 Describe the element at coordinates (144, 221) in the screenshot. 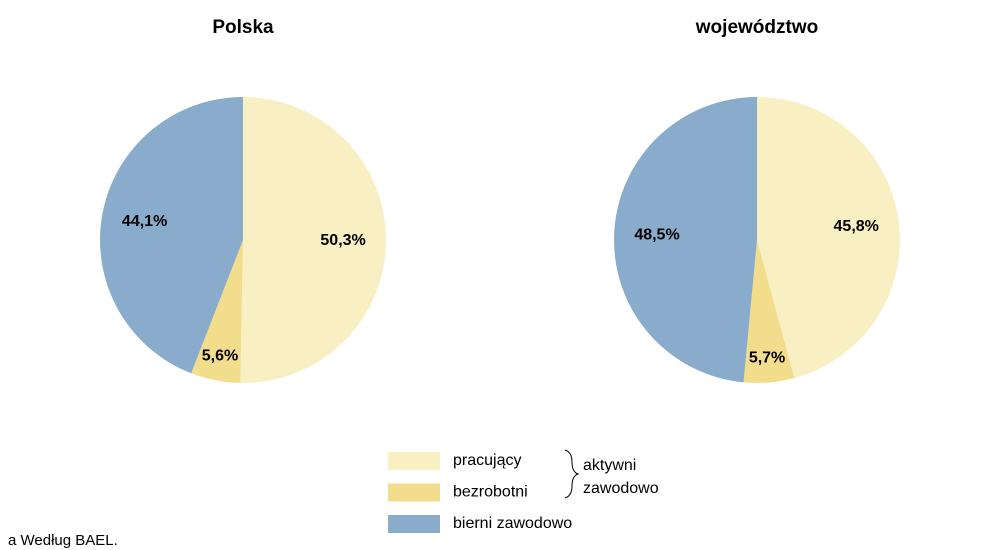

I see `value-label: 44,1%` at that location.